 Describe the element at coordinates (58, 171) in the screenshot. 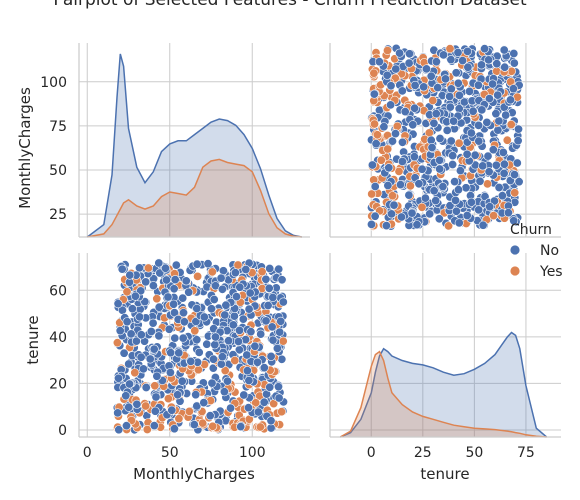

I see `y-tick-label: 50` at that location.